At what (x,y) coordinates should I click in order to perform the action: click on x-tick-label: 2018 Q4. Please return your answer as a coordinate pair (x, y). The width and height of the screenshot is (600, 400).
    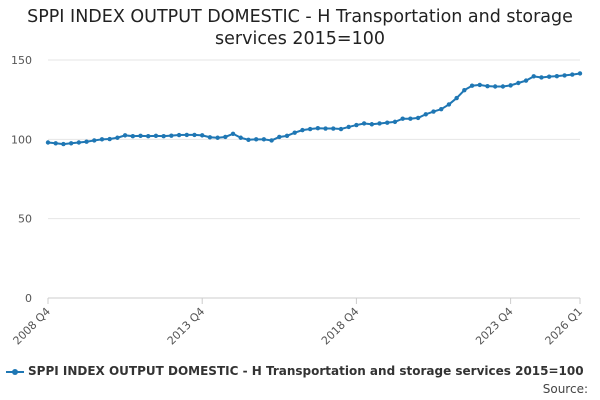
    Looking at the image, I should click on (340, 326).